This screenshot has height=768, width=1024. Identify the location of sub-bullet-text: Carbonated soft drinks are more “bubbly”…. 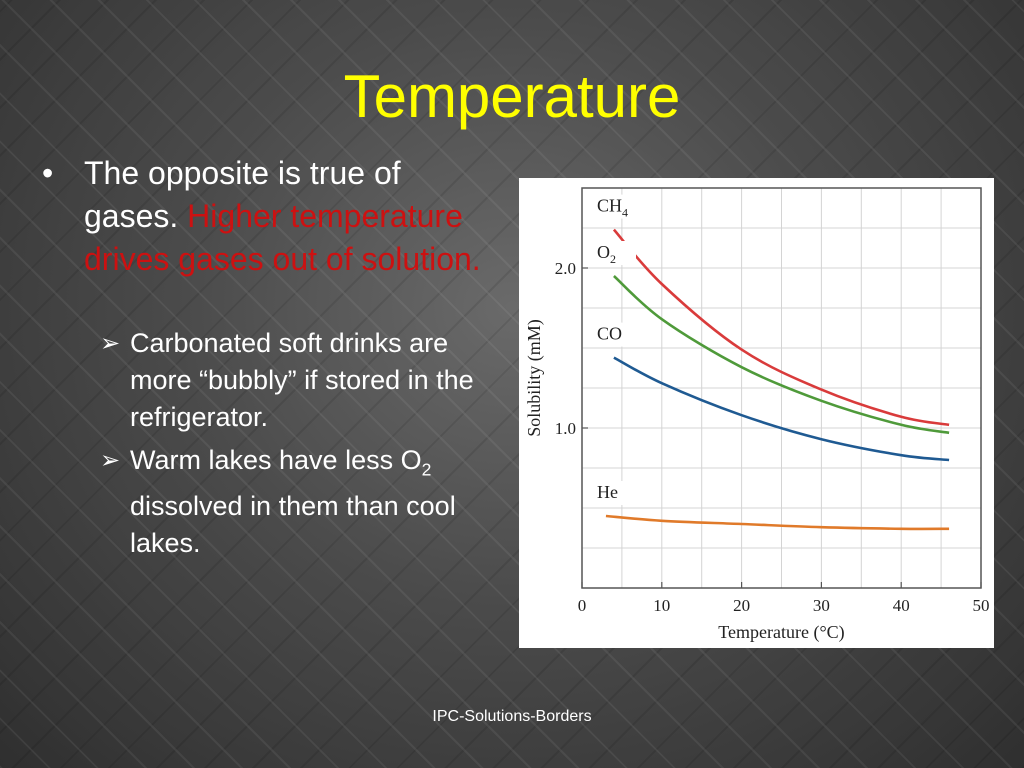
(302, 380).